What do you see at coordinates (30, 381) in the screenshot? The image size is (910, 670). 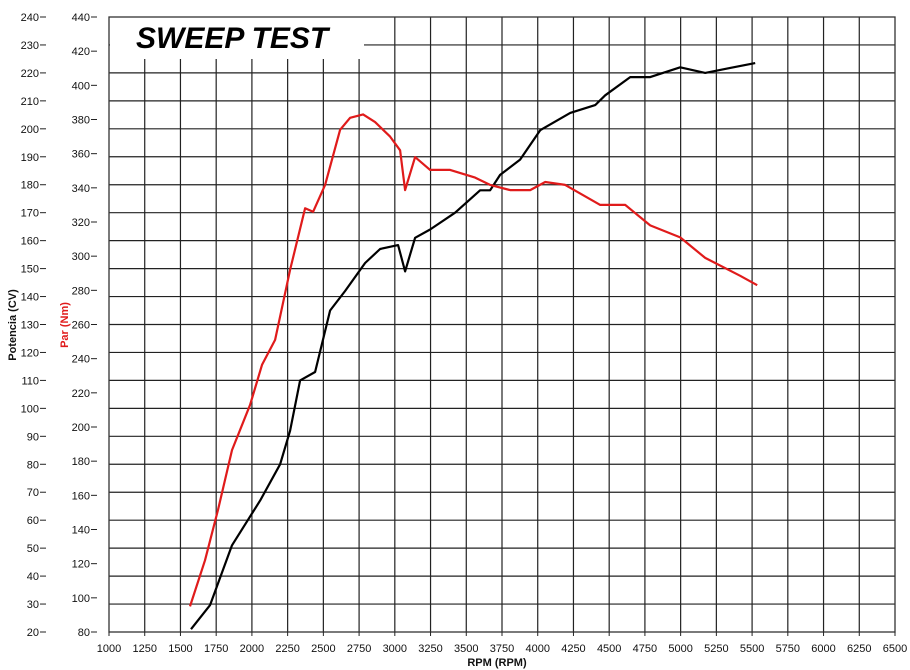 I see `y-left-tick-label: 110` at bounding box center [30, 381].